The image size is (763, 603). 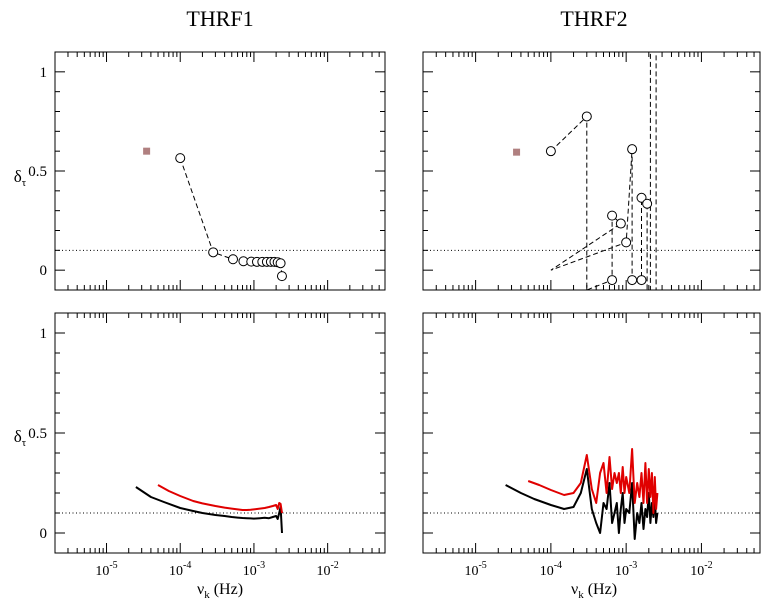 What do you see at coordinates (593, 18) in the screenshot?
I see `column-title-thrf2: THRF2` at bounding box center [593, 18].